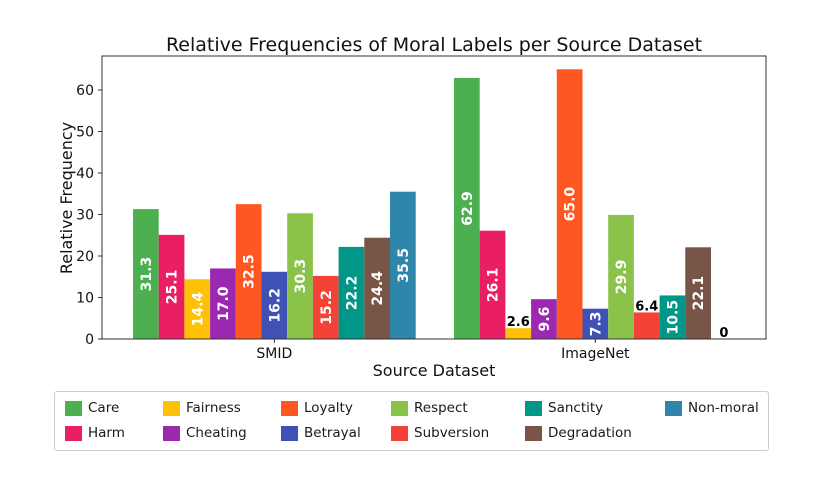 This screenshot has height=479, width=825. Describe the element at coordinates (332, 433) in the screenshot. I see `legend-label: Betrayal` at that location.